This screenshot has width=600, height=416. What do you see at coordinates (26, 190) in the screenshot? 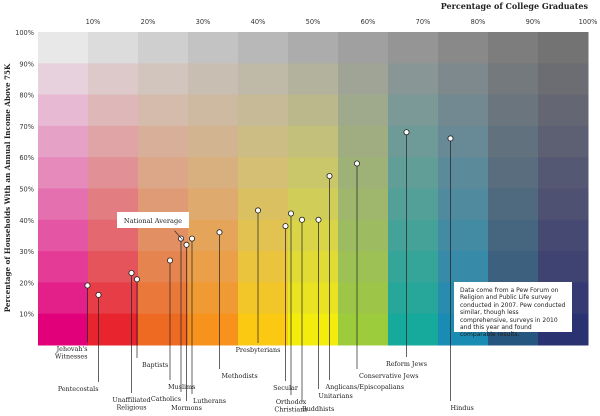
I see `y-tick-label: 50%` at bounding box center [26, 190].